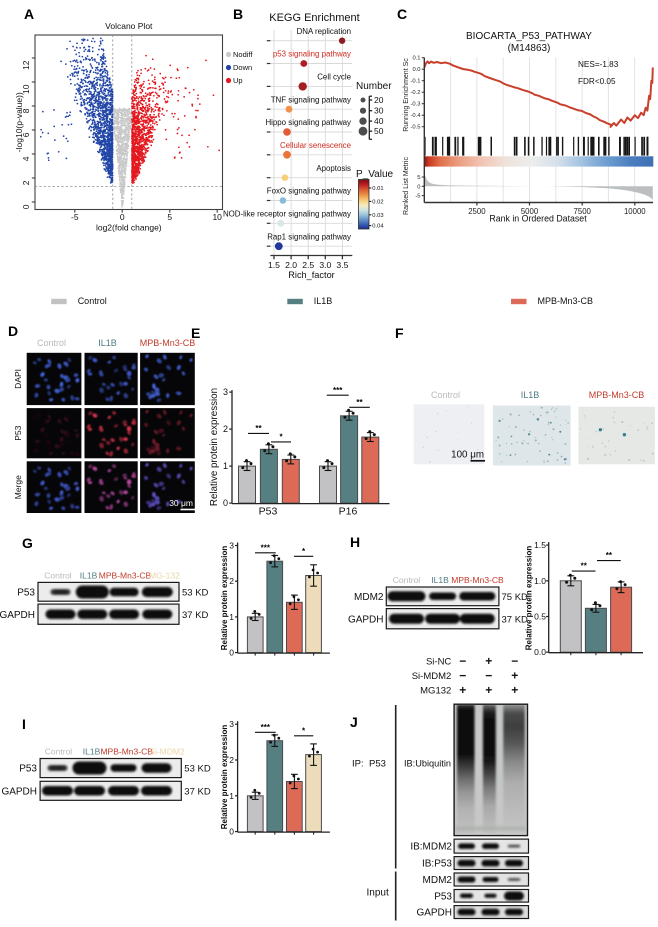 The width and height of the screenshot is (658, 927). I want to click on svg-text: E, so click(195, 333).